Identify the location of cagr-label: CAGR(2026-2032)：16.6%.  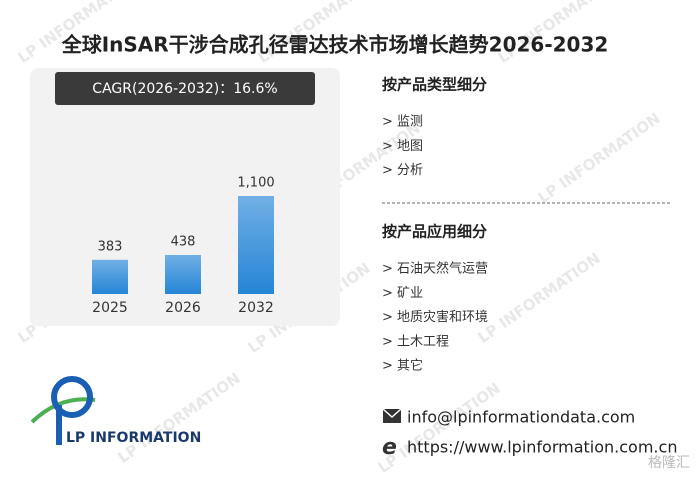
(184, 89).